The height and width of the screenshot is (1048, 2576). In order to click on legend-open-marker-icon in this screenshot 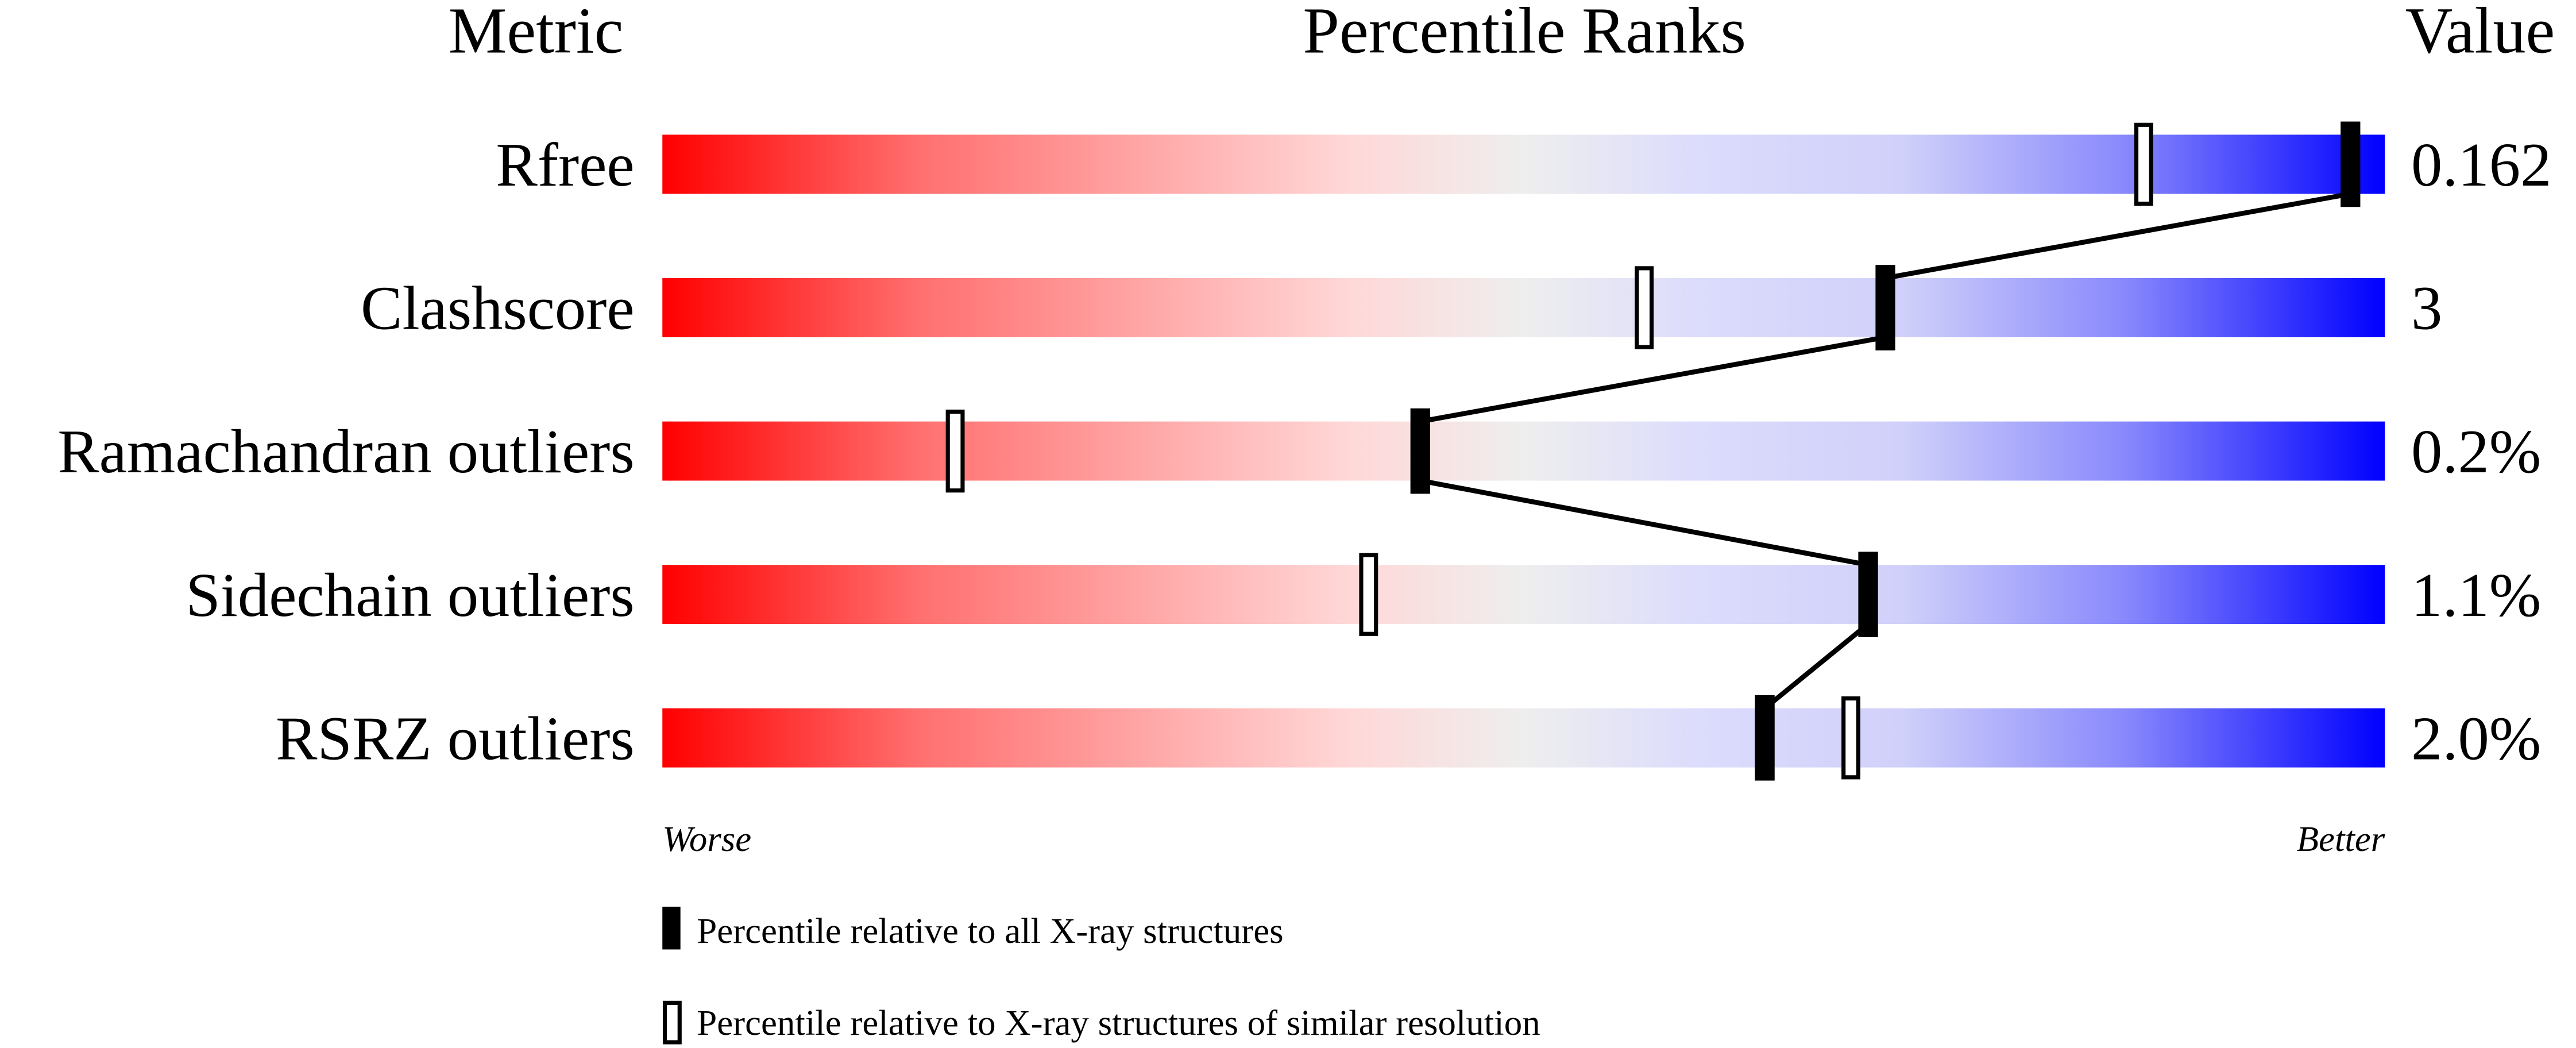, I will do `click(672, 1022)`.